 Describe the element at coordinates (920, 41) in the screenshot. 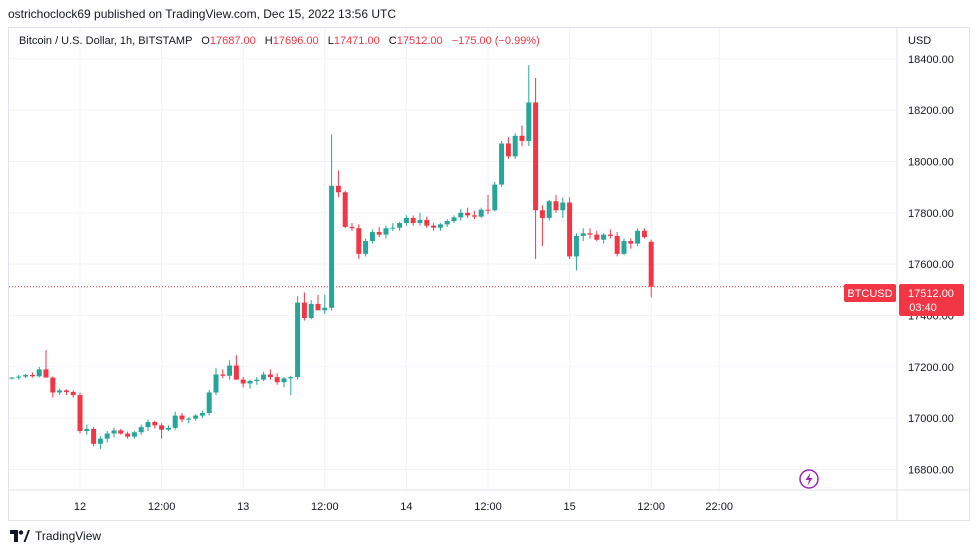

I see `currency-label: USD` at that location.